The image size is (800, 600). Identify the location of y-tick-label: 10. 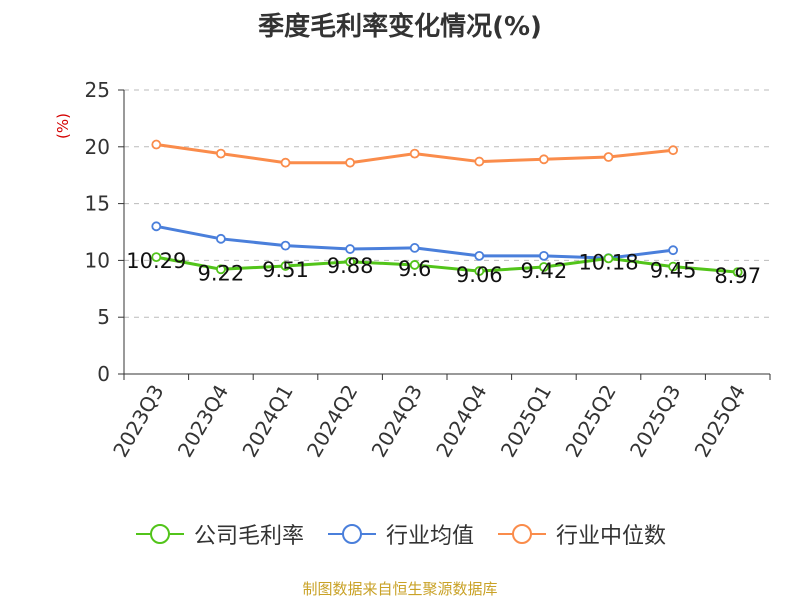
(97, 260).